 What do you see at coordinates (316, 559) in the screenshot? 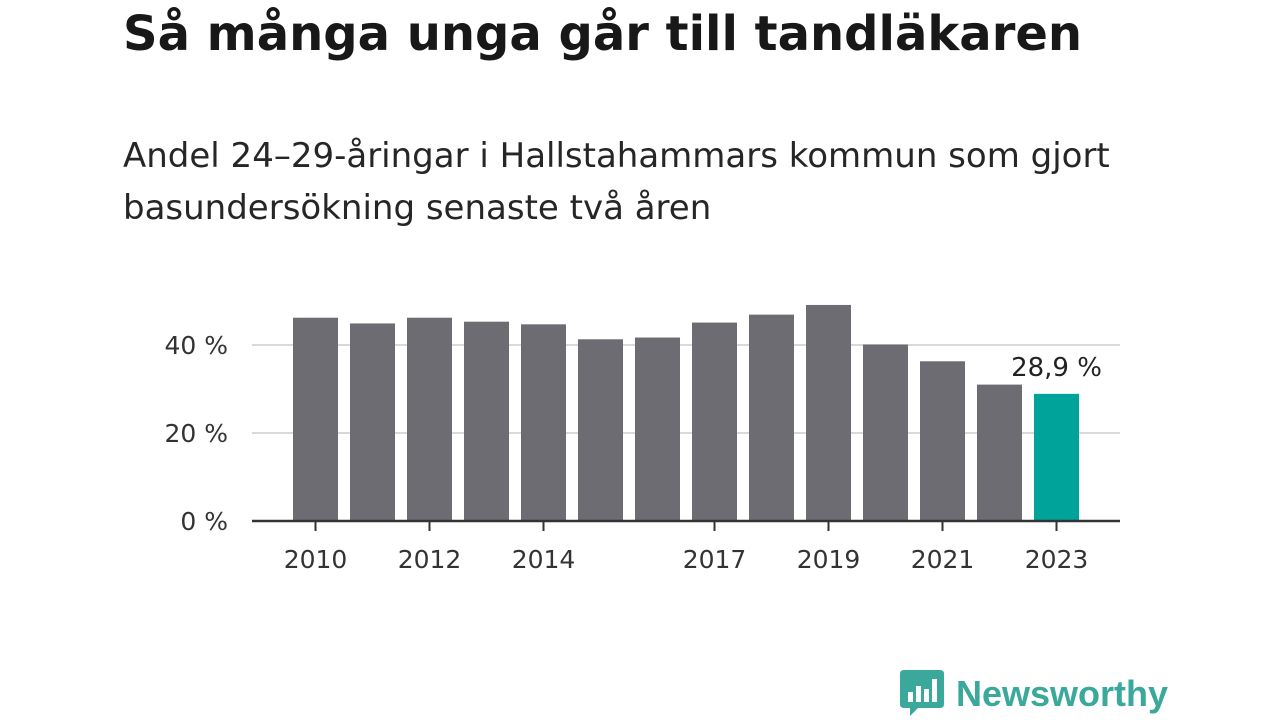
I see `x-tick-label: 2010` at bounding box center [316, 559].